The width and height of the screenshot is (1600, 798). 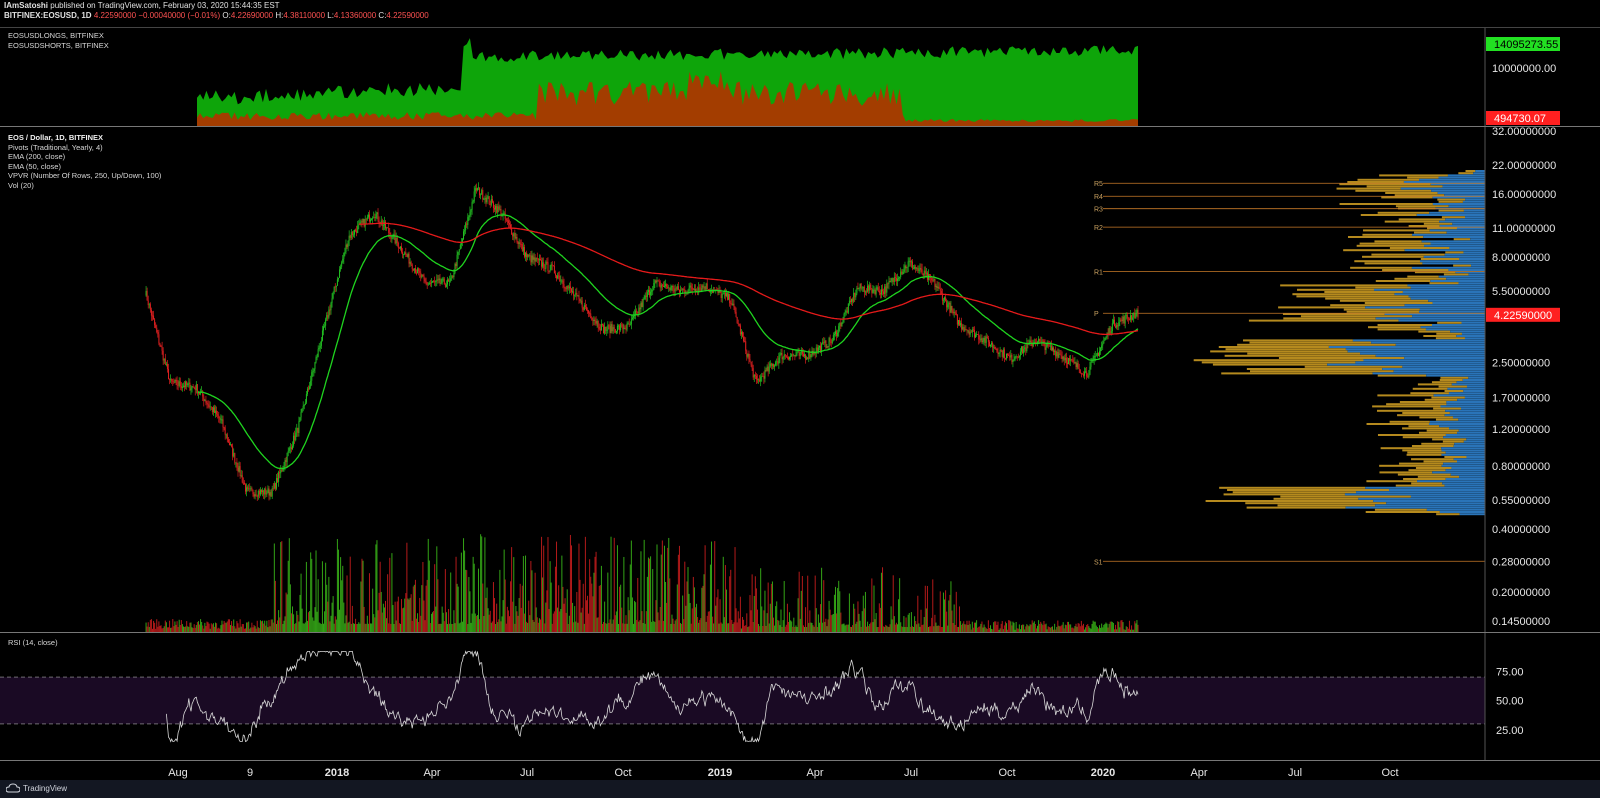 I want to click on time-label: Oct, so click(x=1006, y=773).